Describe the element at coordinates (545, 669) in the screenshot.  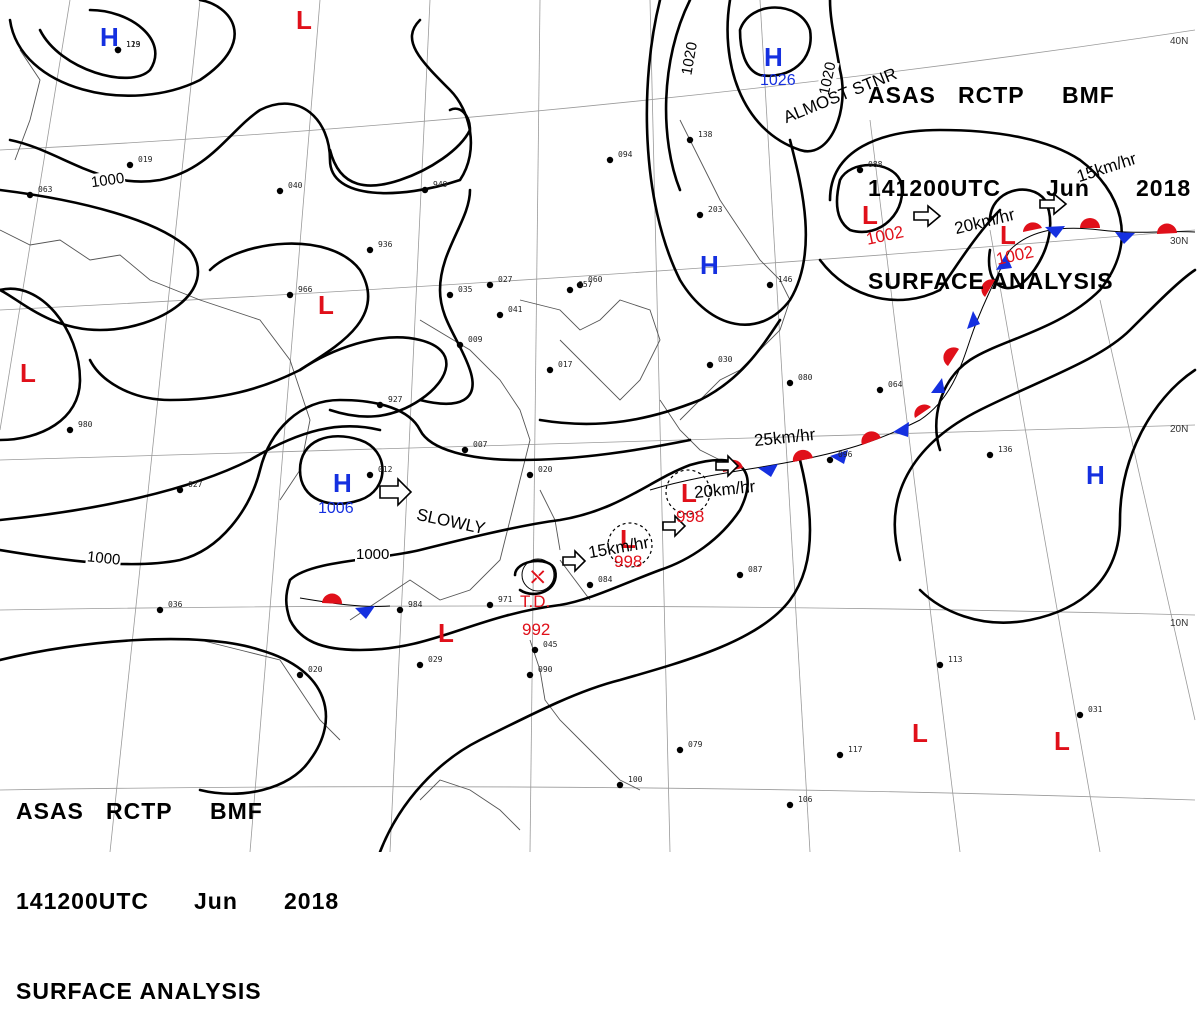
I see `station-value: 090` at that location.